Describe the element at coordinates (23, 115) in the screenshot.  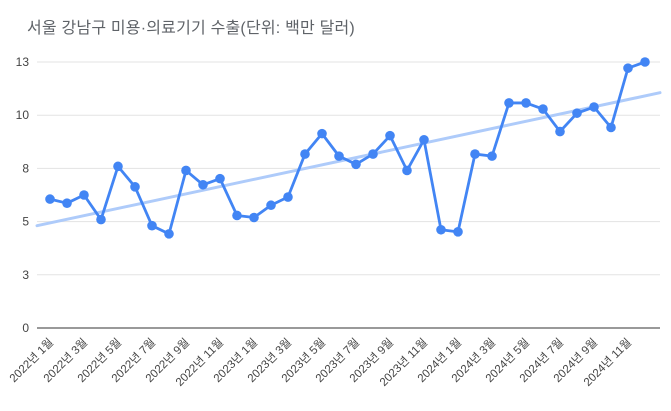
I see `y-axis-tick-label: 10` at that location.